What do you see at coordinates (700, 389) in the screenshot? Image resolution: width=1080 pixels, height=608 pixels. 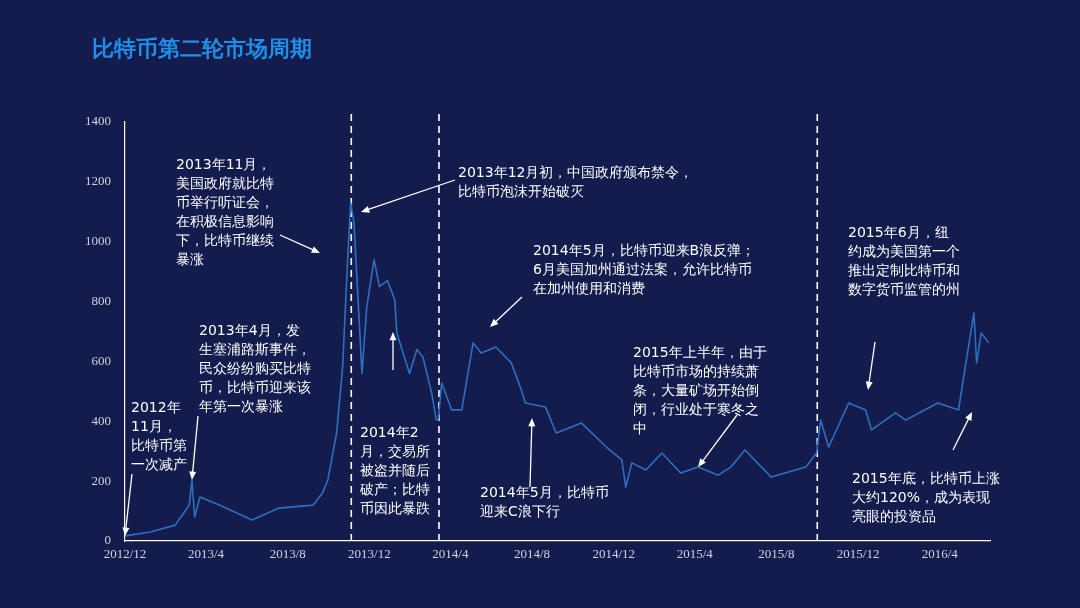 I see `annotation: 2015年上半年，由于比特币市场的持续萧条，大量矿场开始倒闭，行业处于寒冬之中` at bounding box center [700, 389].